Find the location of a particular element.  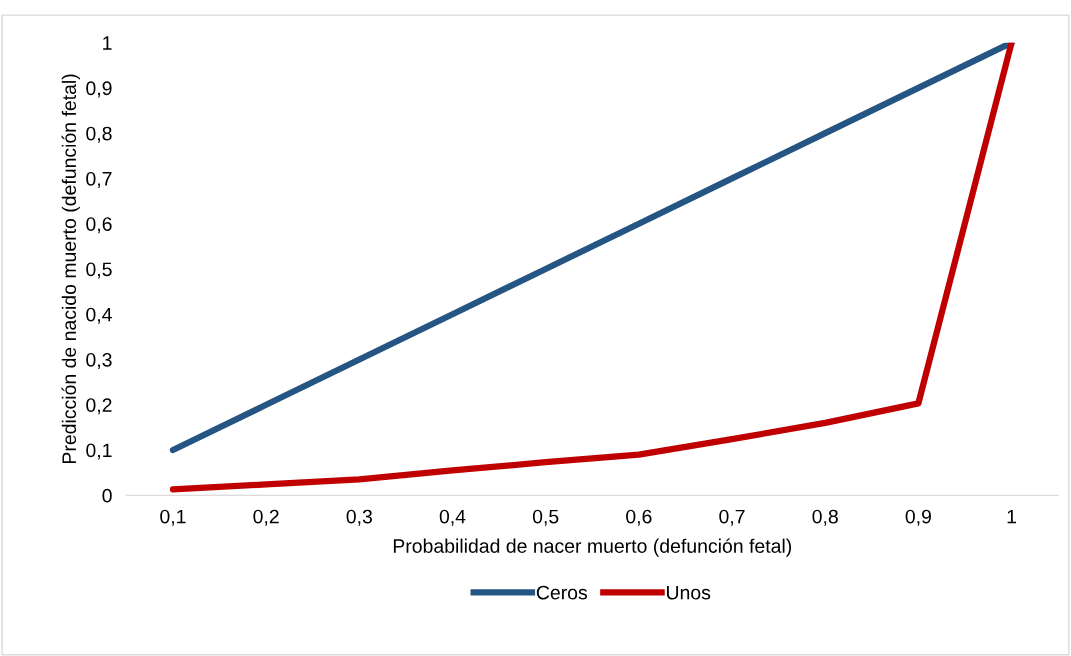

y-tick-label: 1 is located at coordinates (107, 43).